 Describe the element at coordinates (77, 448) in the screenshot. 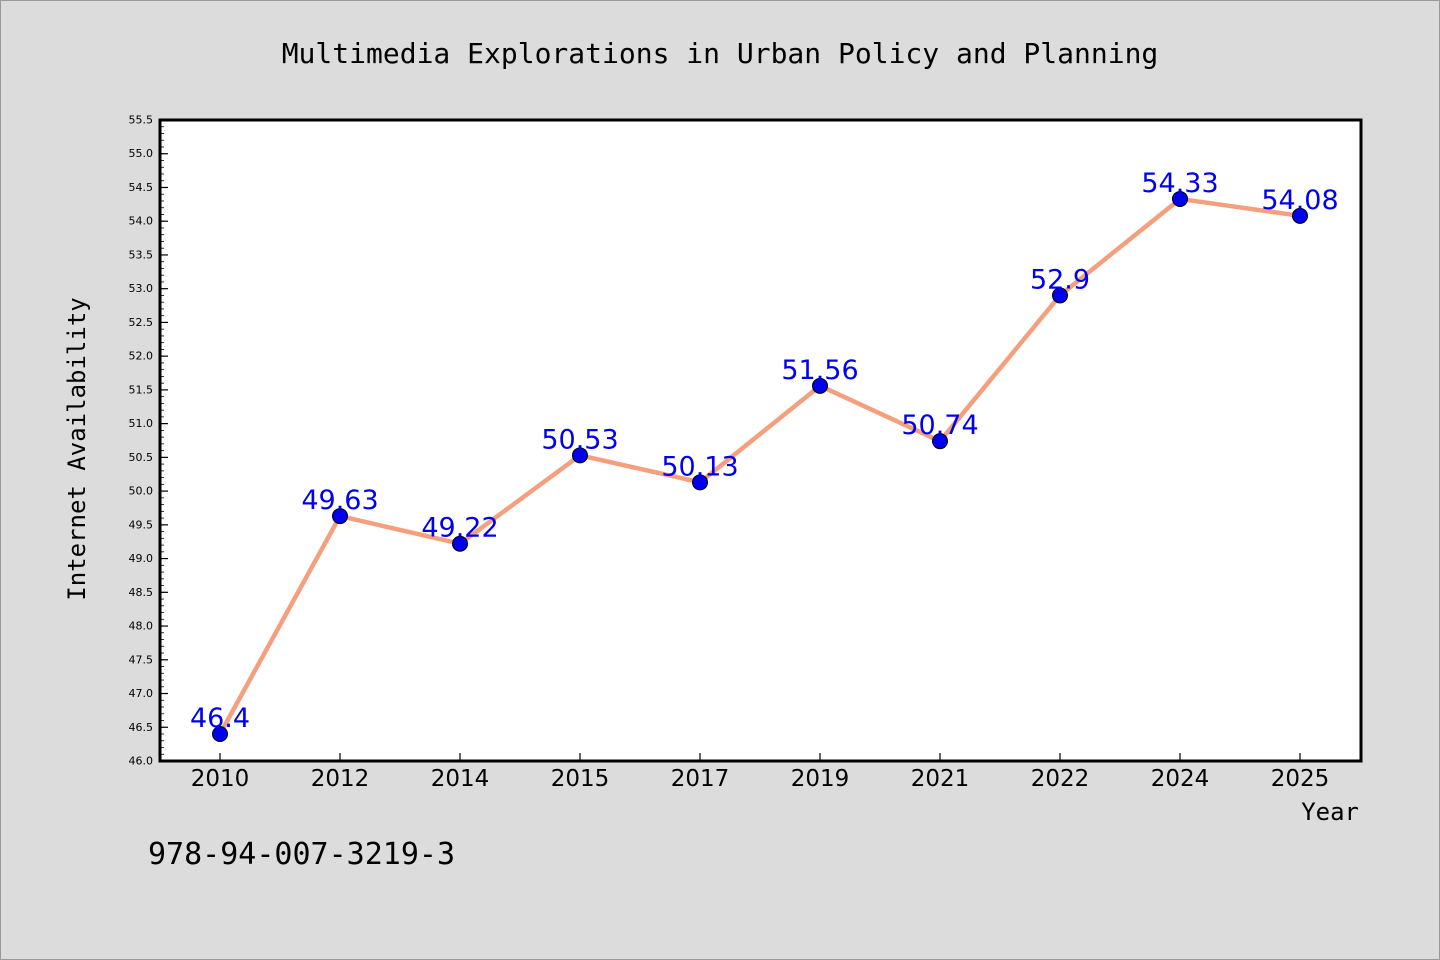

I see `y-axis-label: Internet Availability` at that location.